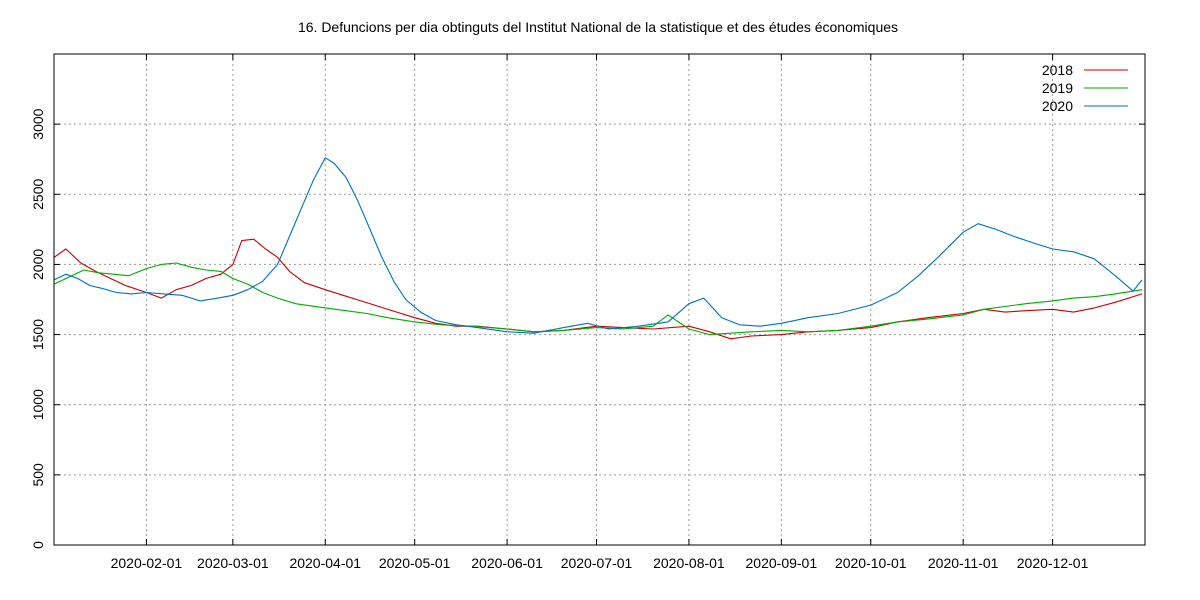 Image resolution: width=1200 pixels, height=600 pixels. What do you see at coordinates (1057, 88) in the screenshot?
I see `legend-label: 2019` at bounding box center [1057, 88].